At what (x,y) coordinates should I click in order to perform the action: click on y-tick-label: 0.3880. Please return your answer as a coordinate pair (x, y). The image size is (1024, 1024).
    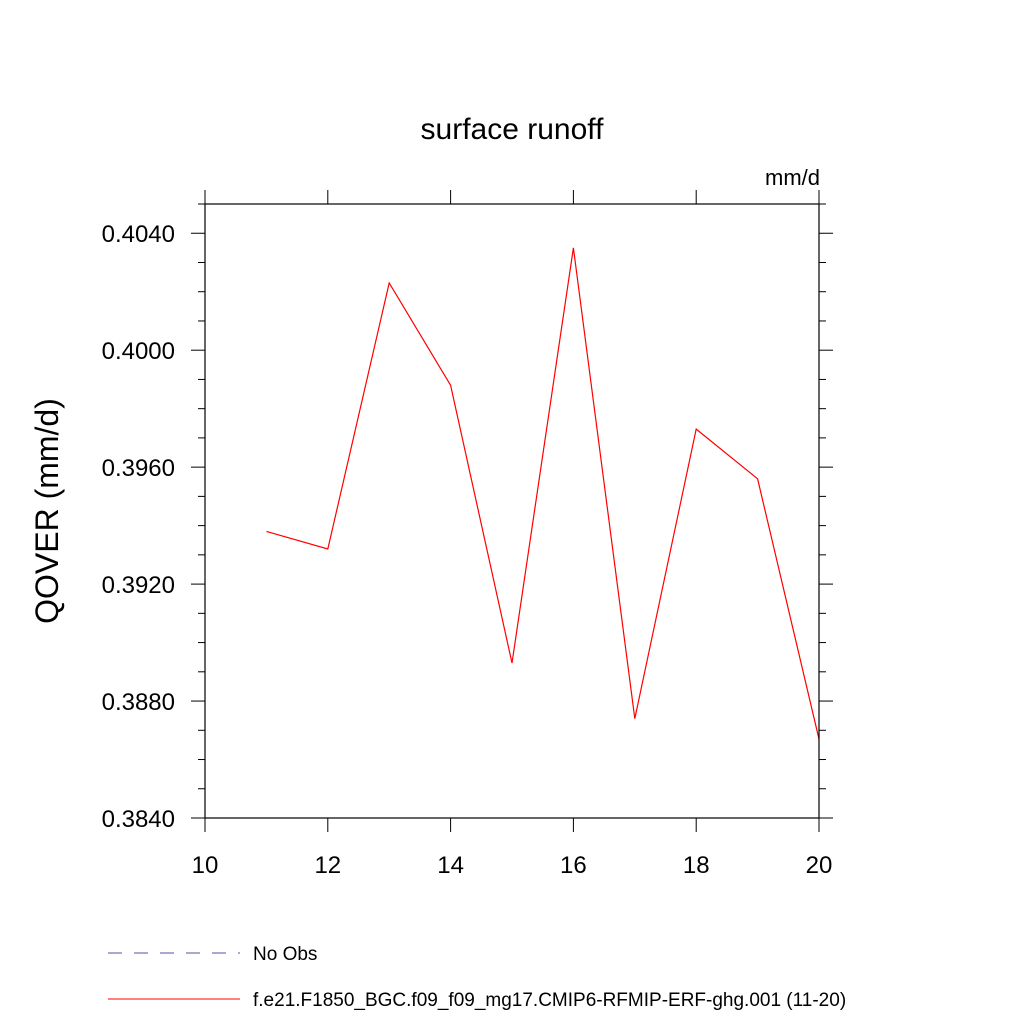
    Looking at the image, I should click on (138, 702).